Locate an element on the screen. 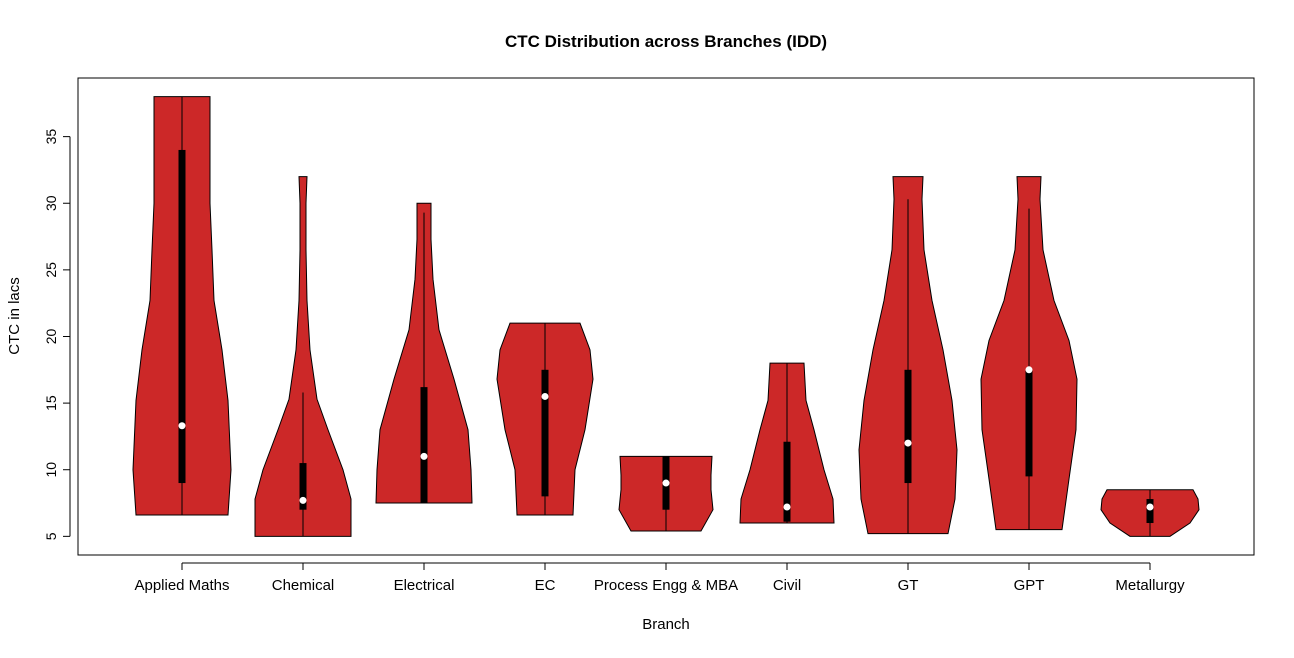 This screenshot has height=658, width=1294. chart-title: CTC Distribution across Branches (IDD) is located at coordinates (666, 41).